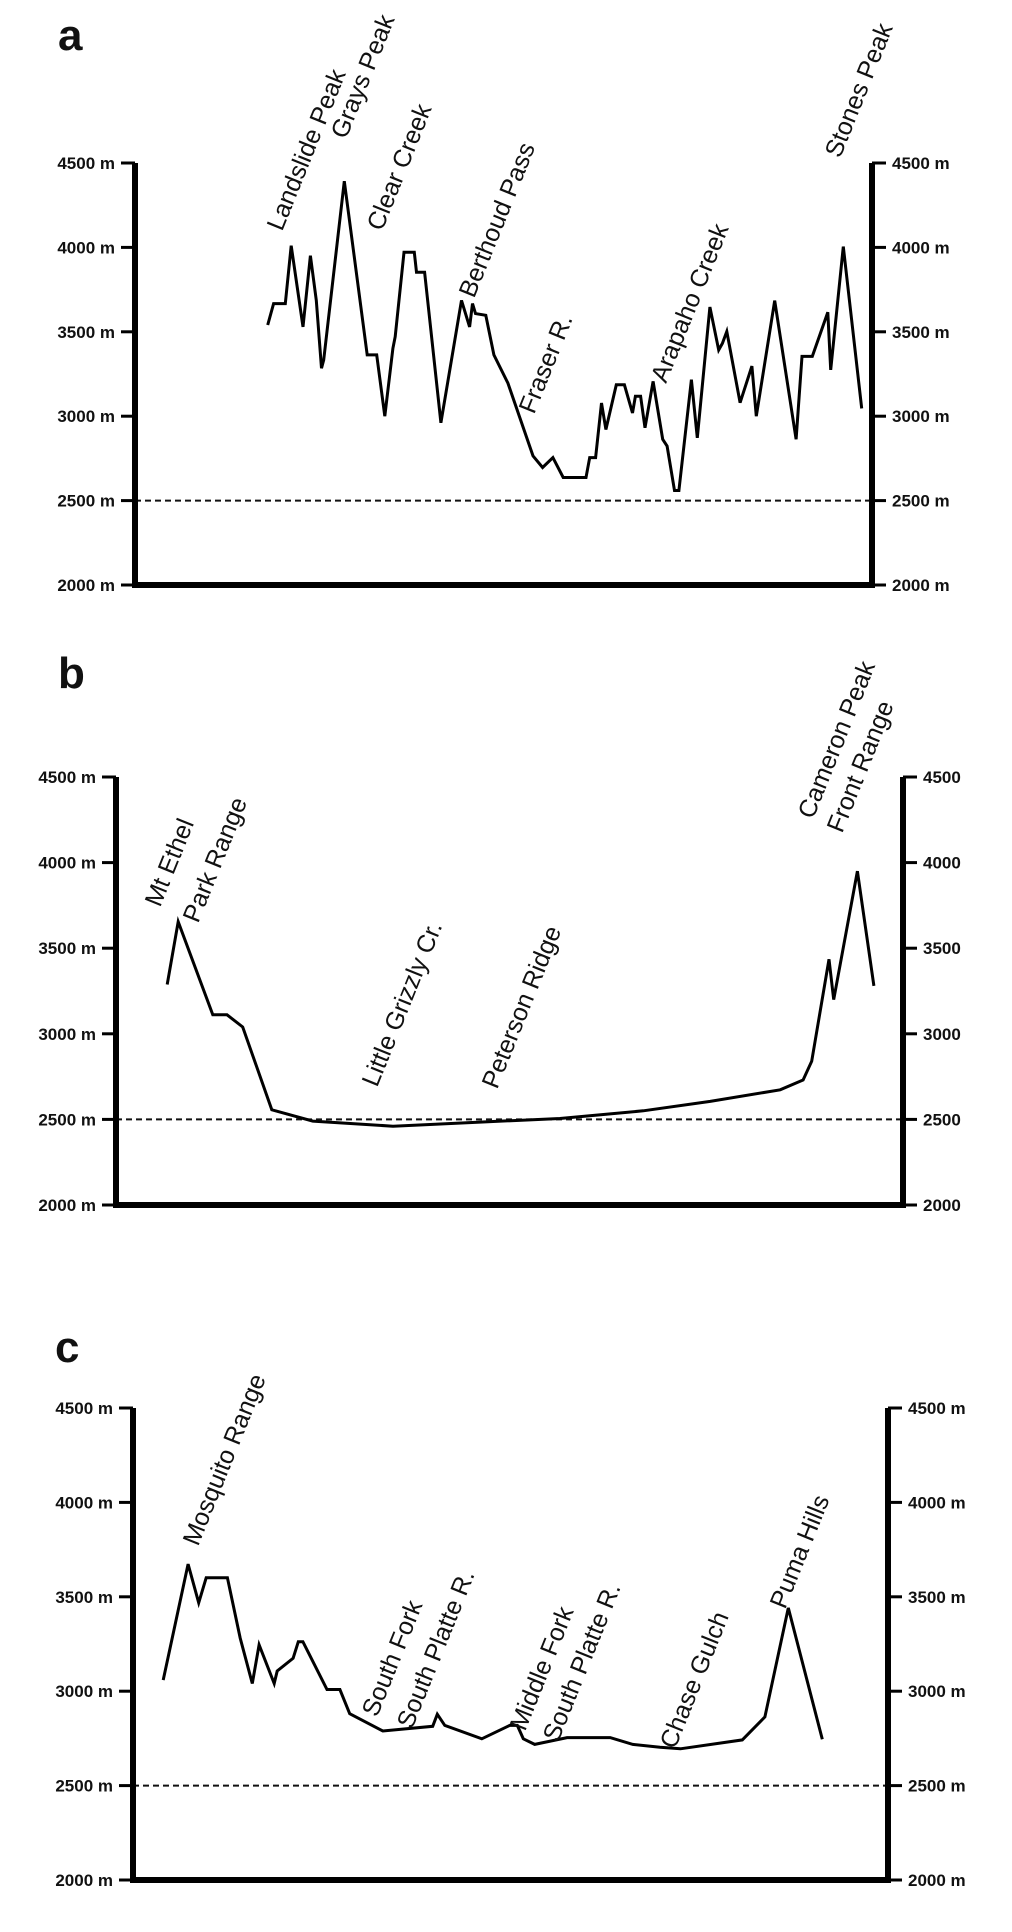  I want to click on place-label: Landslide Peak, so click(307, 149).